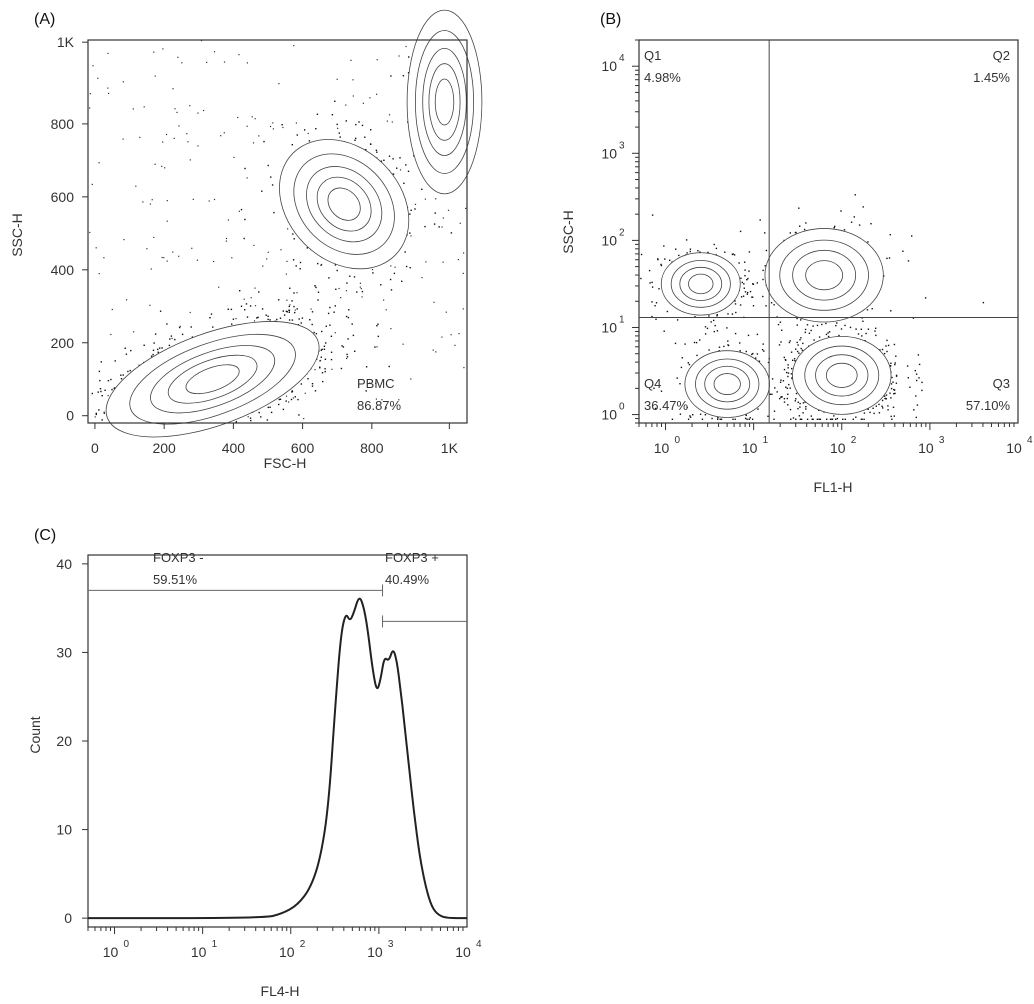  Describe the element at coordinates (277, 741) in the screenshot. I see `panel-c-plot-frame` at that location.